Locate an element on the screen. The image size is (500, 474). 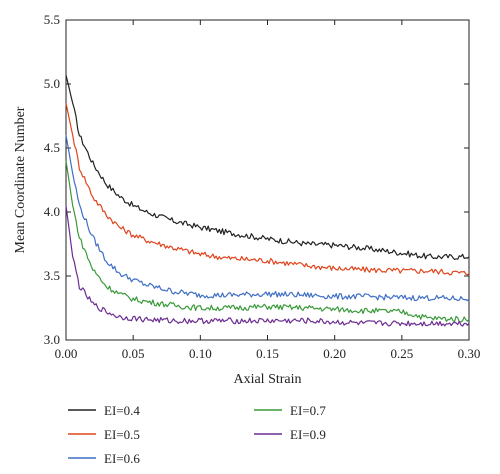
y-tick-label: 4.5 is located at coordinates (52, 147).